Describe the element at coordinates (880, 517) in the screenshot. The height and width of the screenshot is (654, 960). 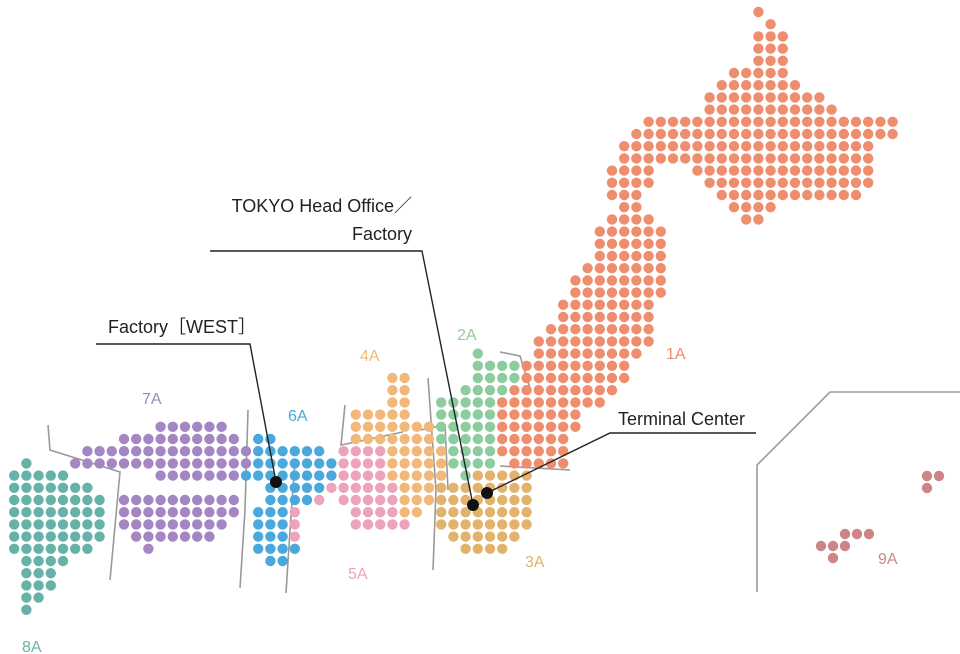
I see `region-9a-dots` at that location.